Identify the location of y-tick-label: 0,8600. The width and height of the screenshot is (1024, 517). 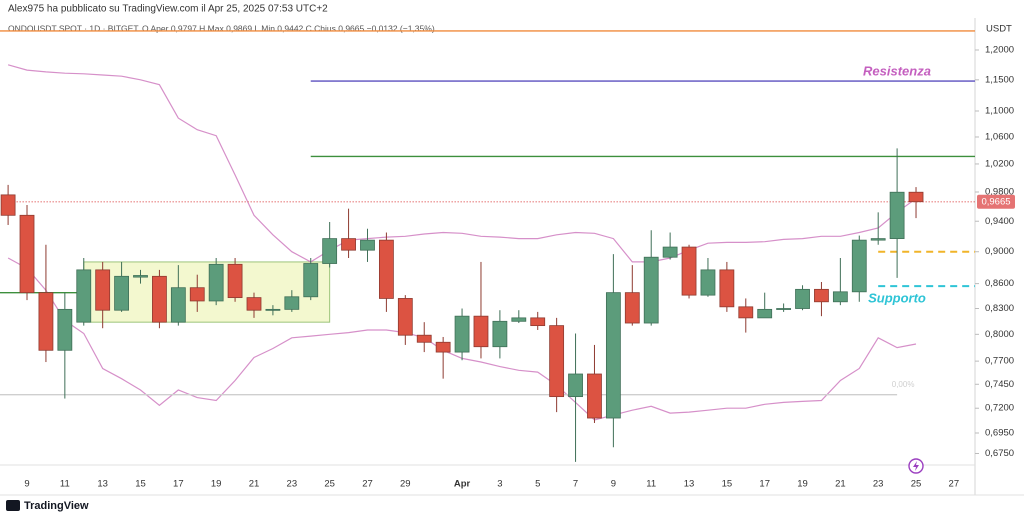
(999, 283).